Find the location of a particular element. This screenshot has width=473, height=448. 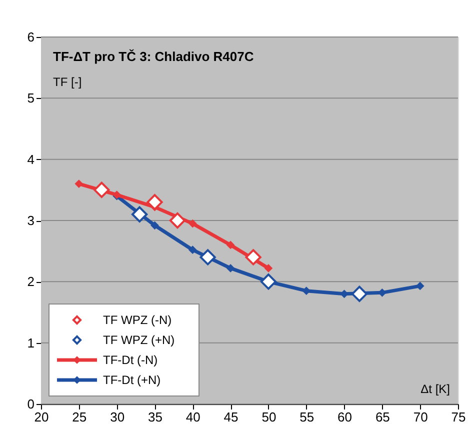

y-tick-label: 0 is located at coordinates (30, 404).